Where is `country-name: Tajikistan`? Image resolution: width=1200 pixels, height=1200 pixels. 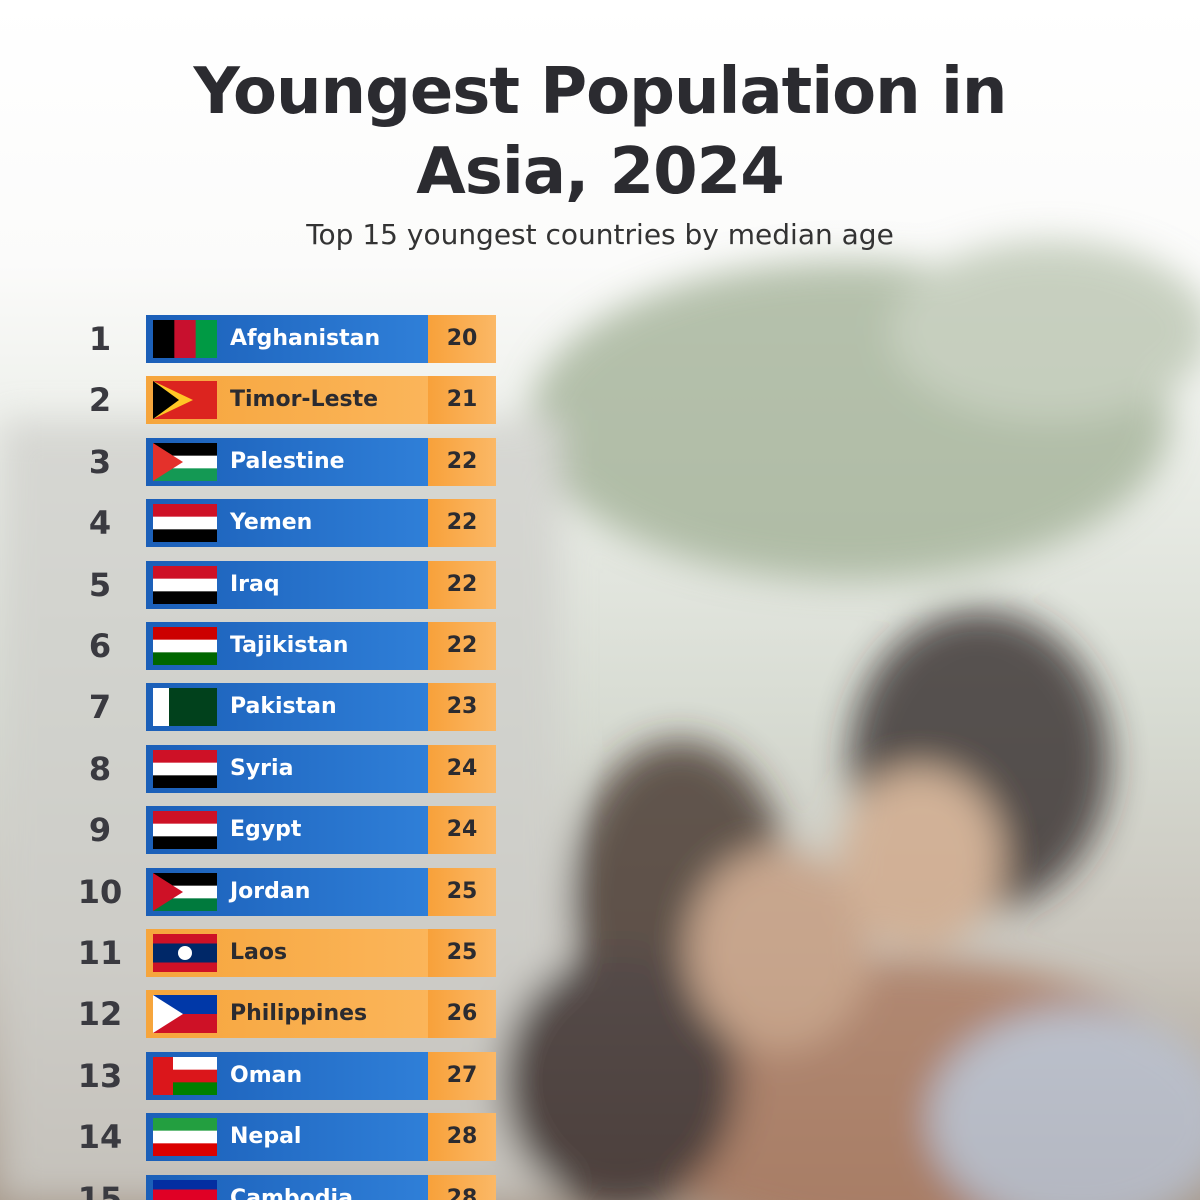
country-name: Tajikistan is located at coordinates (289, 645).